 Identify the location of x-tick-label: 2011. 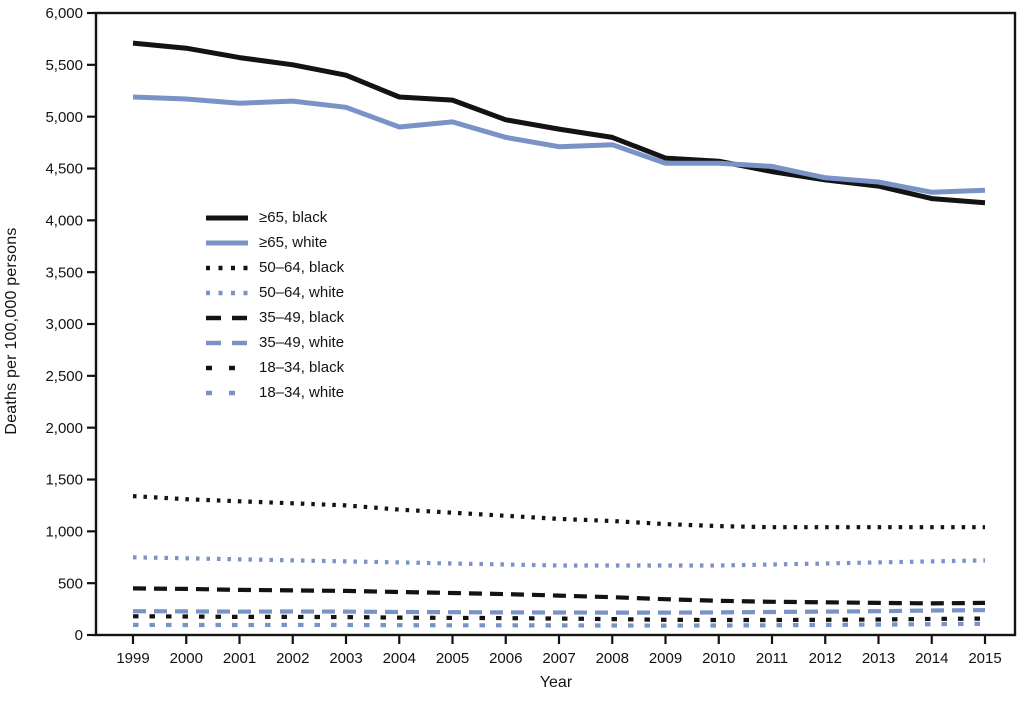
(772, 658).